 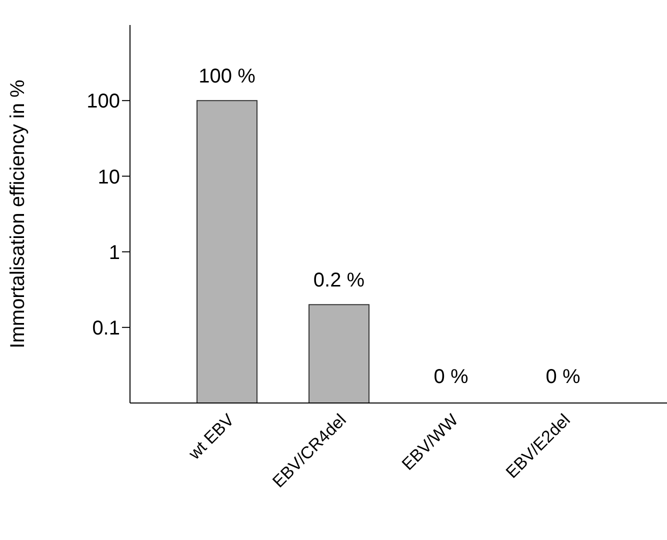 What do you see at coordinates (18, 213) in the screenshot?
I see `y-axis-title: Immortalisation efficiency in %` at bounding box center [18, 213].